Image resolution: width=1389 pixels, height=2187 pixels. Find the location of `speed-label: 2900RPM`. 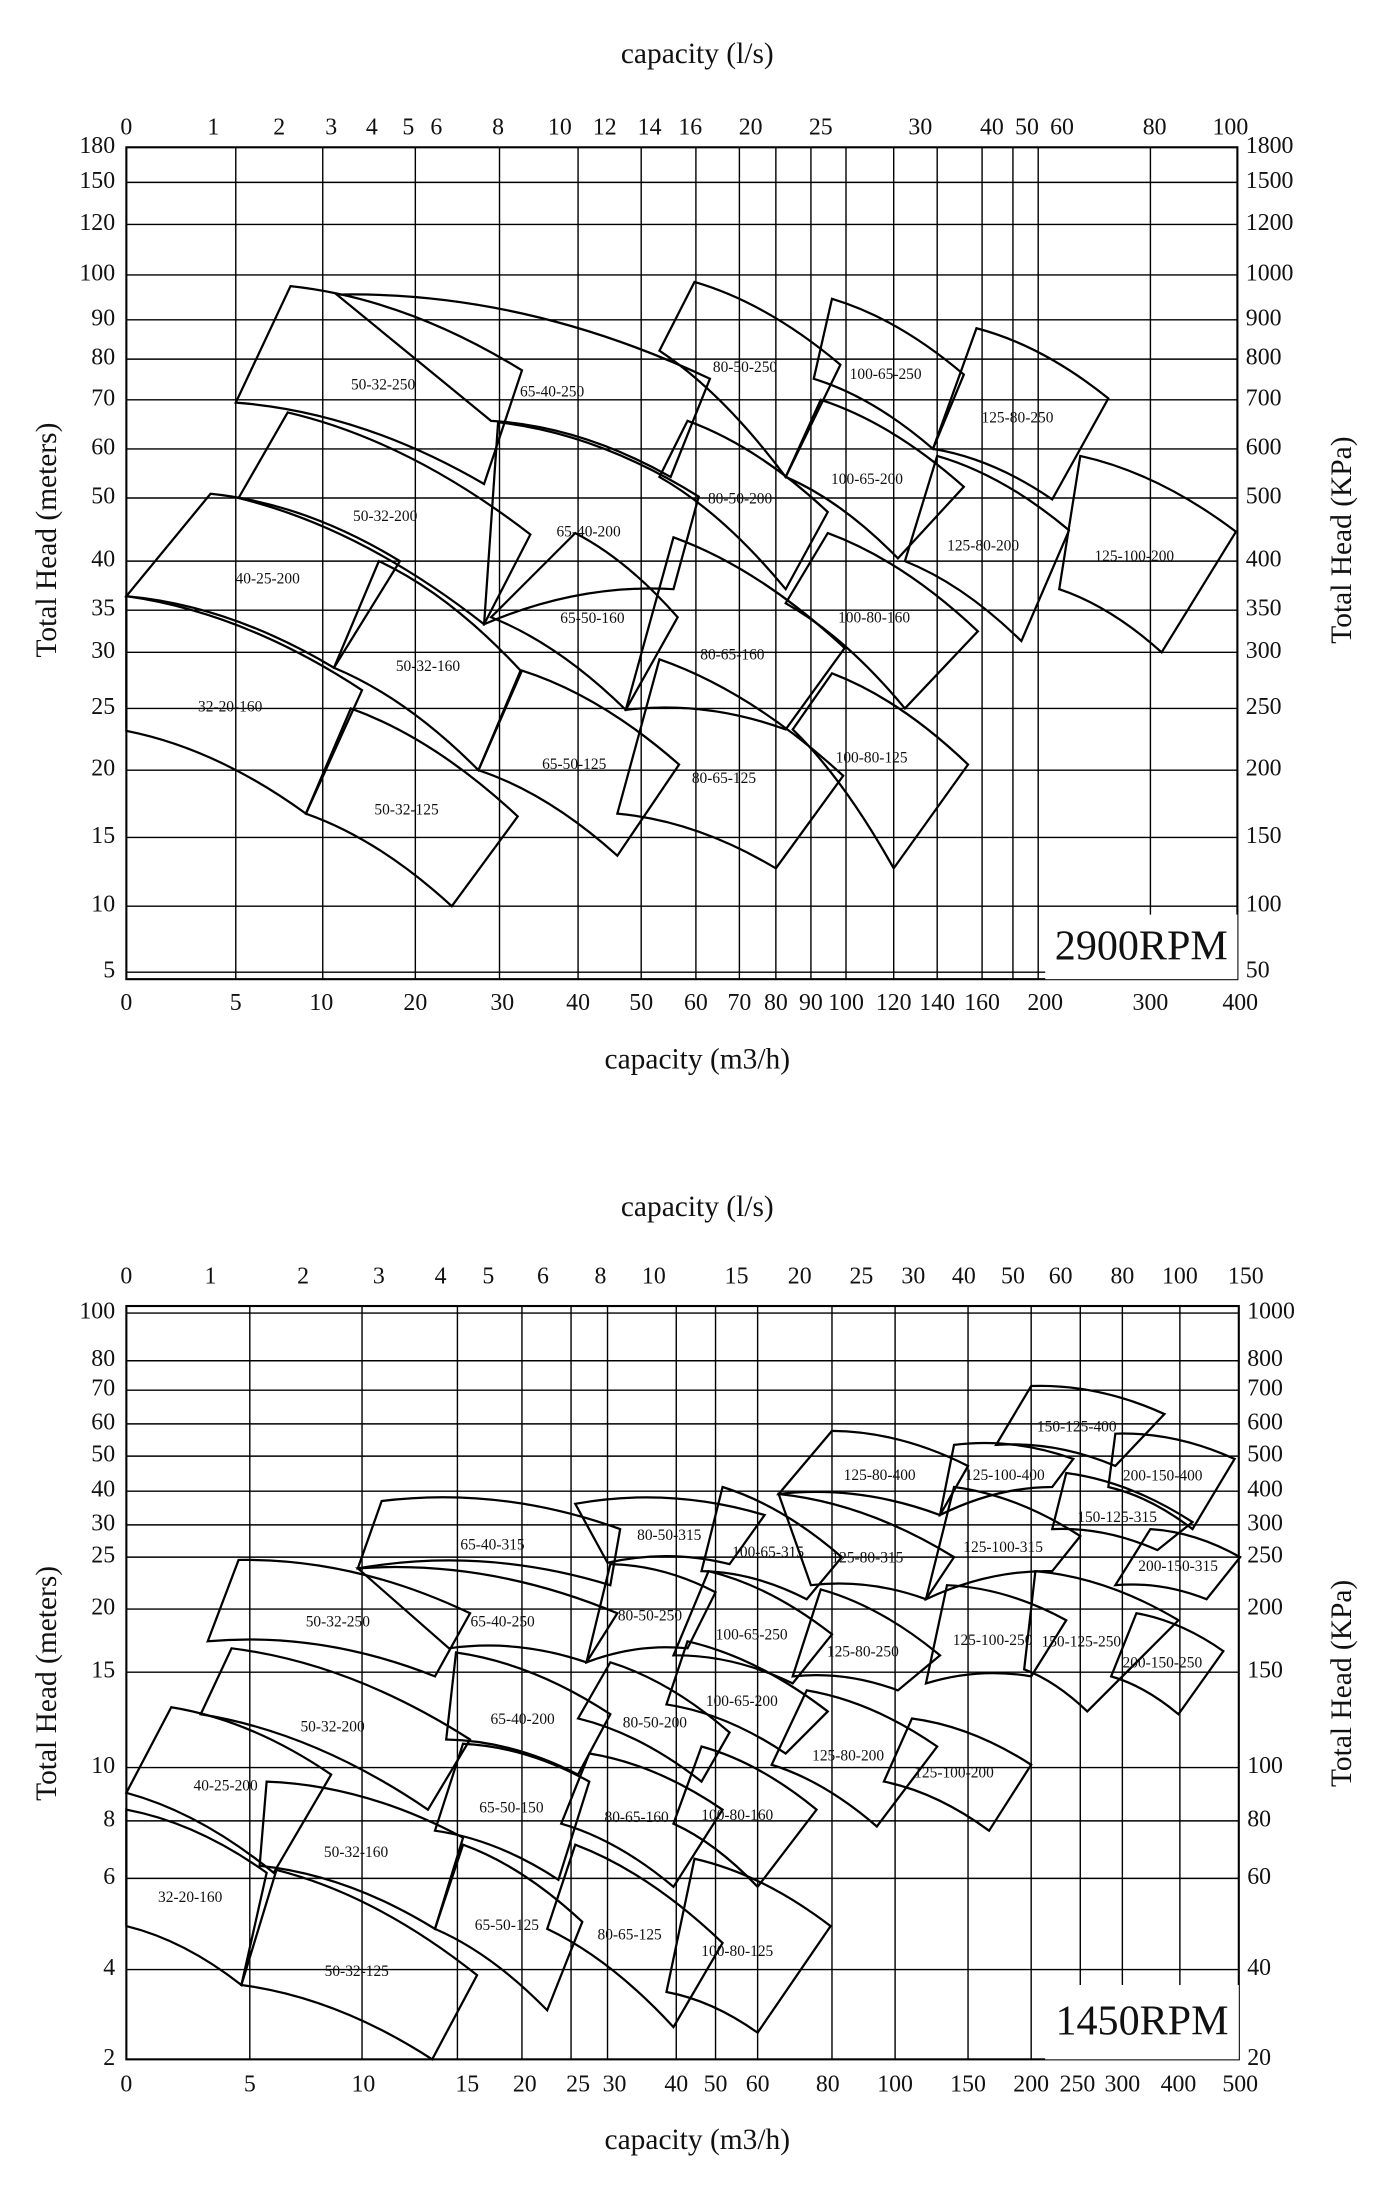

speed-label: 2900RPM is located at coordinates (1141, 946).